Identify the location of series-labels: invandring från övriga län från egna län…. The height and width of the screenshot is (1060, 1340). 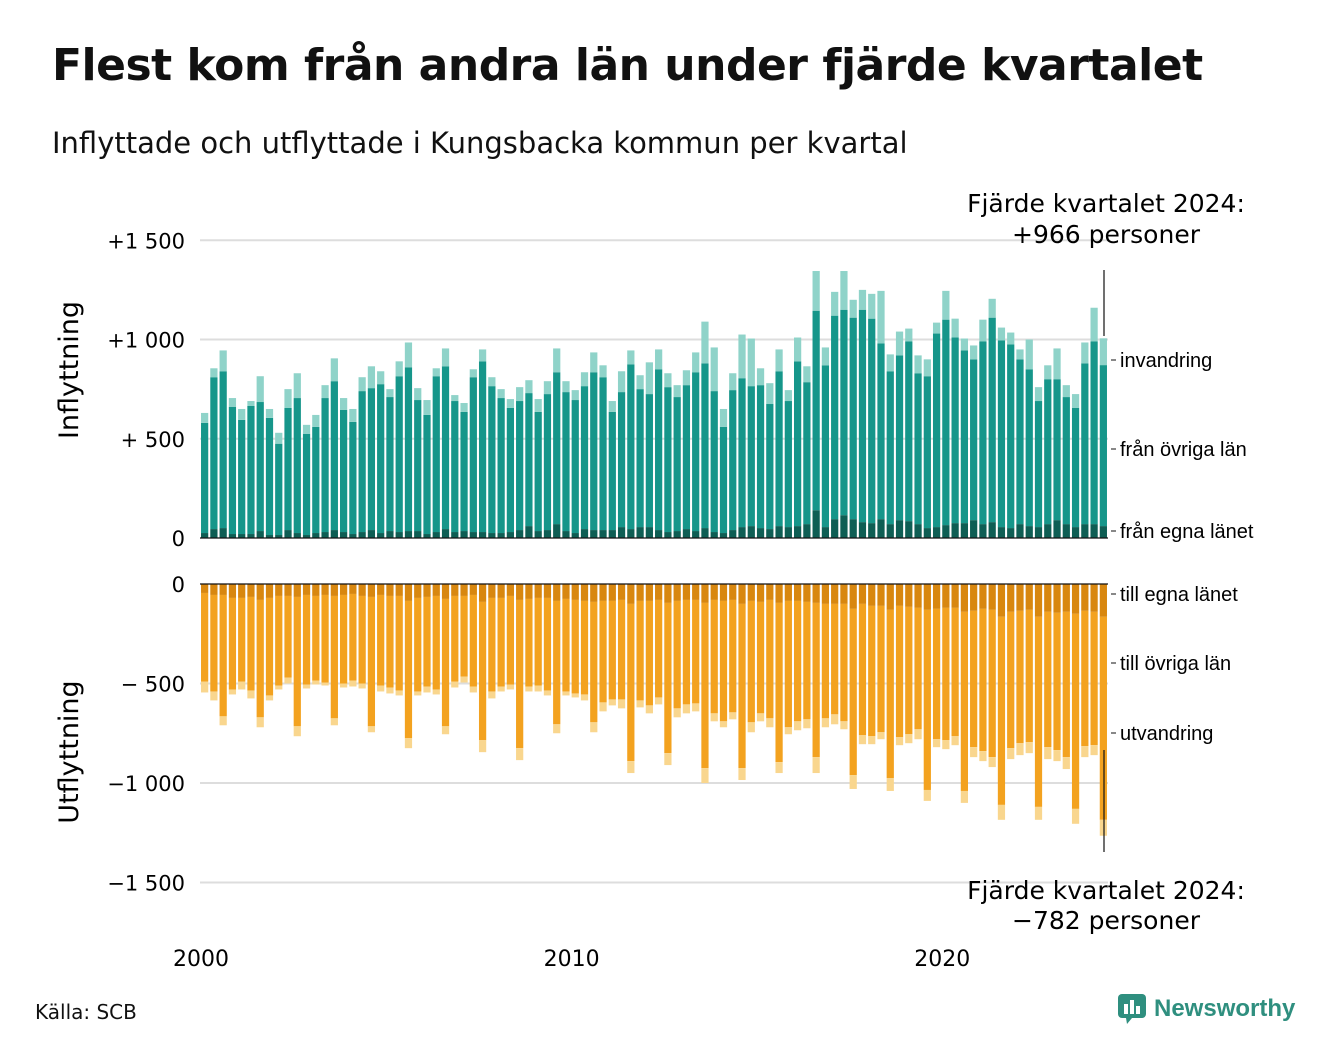
(1182, 547).